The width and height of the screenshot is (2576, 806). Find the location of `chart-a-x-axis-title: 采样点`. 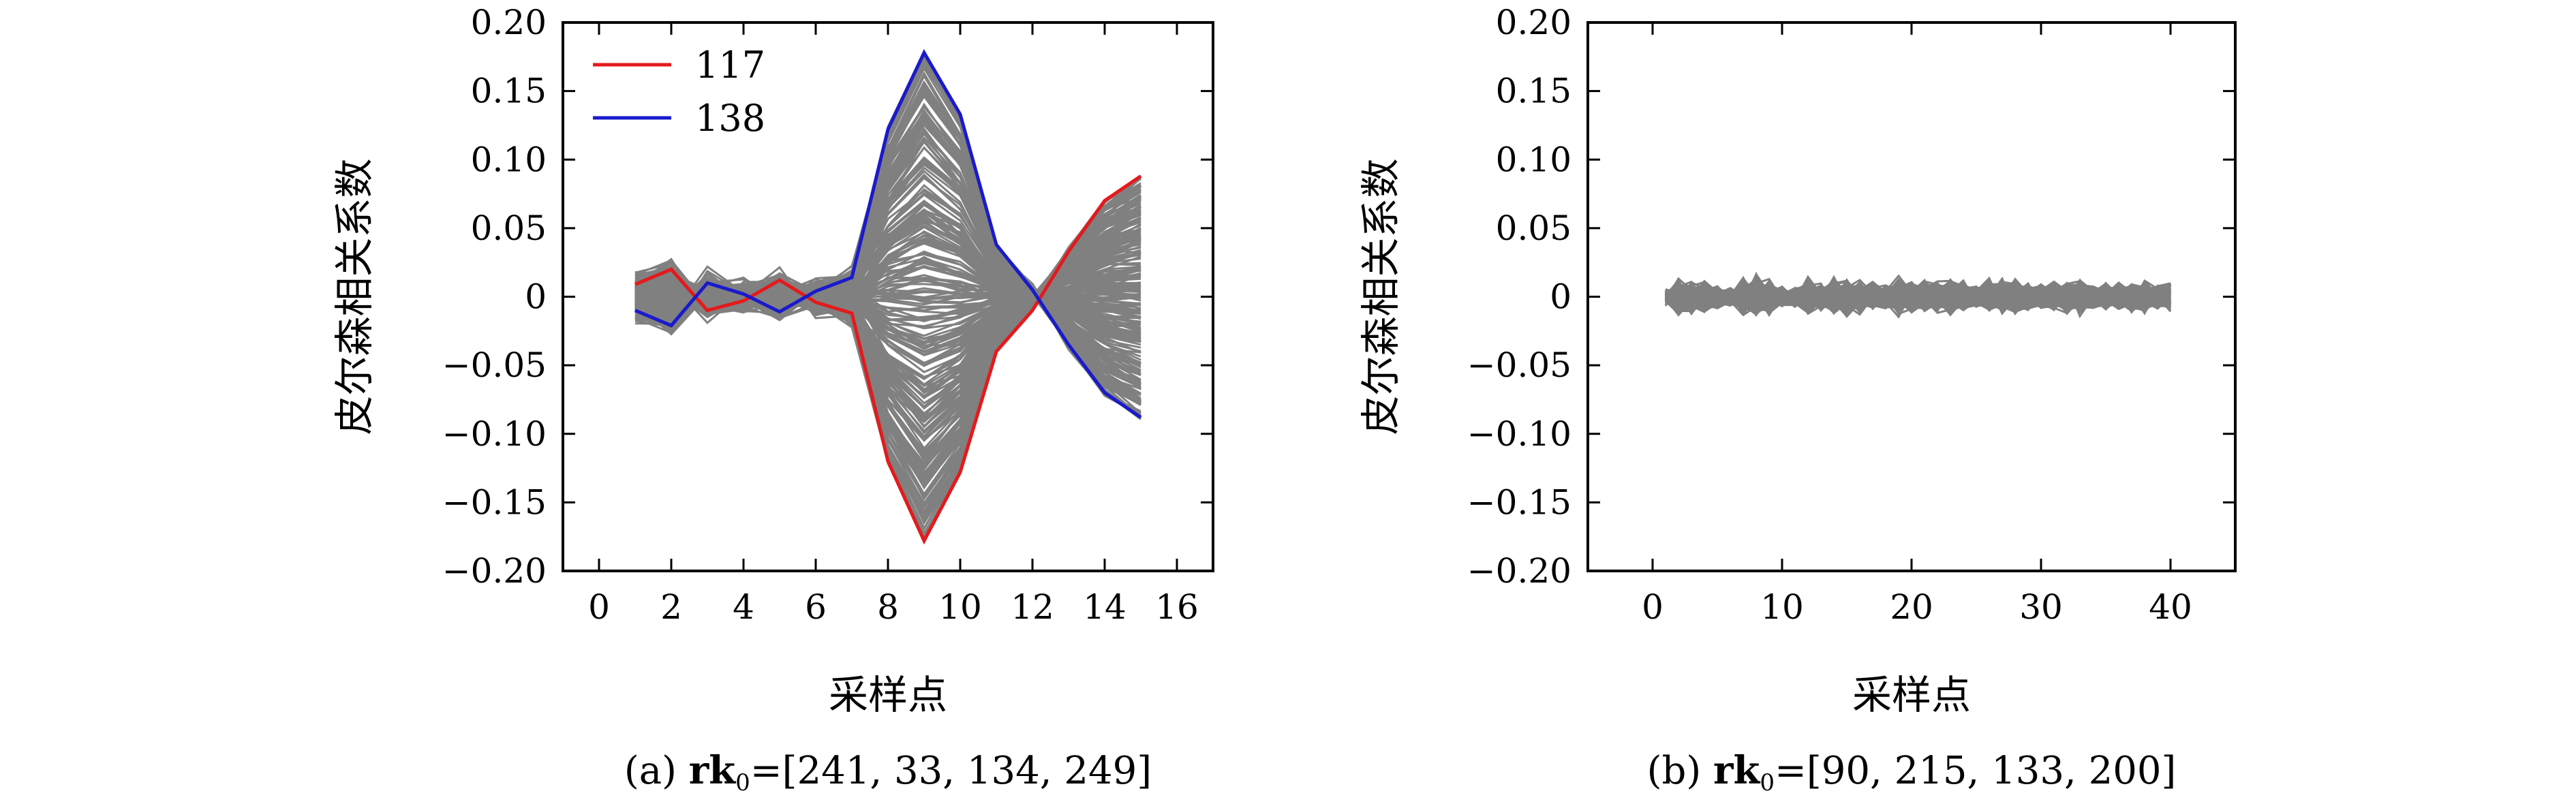

chart-a-x-axis-title: 采样点 is located at coordinates (888, 695).